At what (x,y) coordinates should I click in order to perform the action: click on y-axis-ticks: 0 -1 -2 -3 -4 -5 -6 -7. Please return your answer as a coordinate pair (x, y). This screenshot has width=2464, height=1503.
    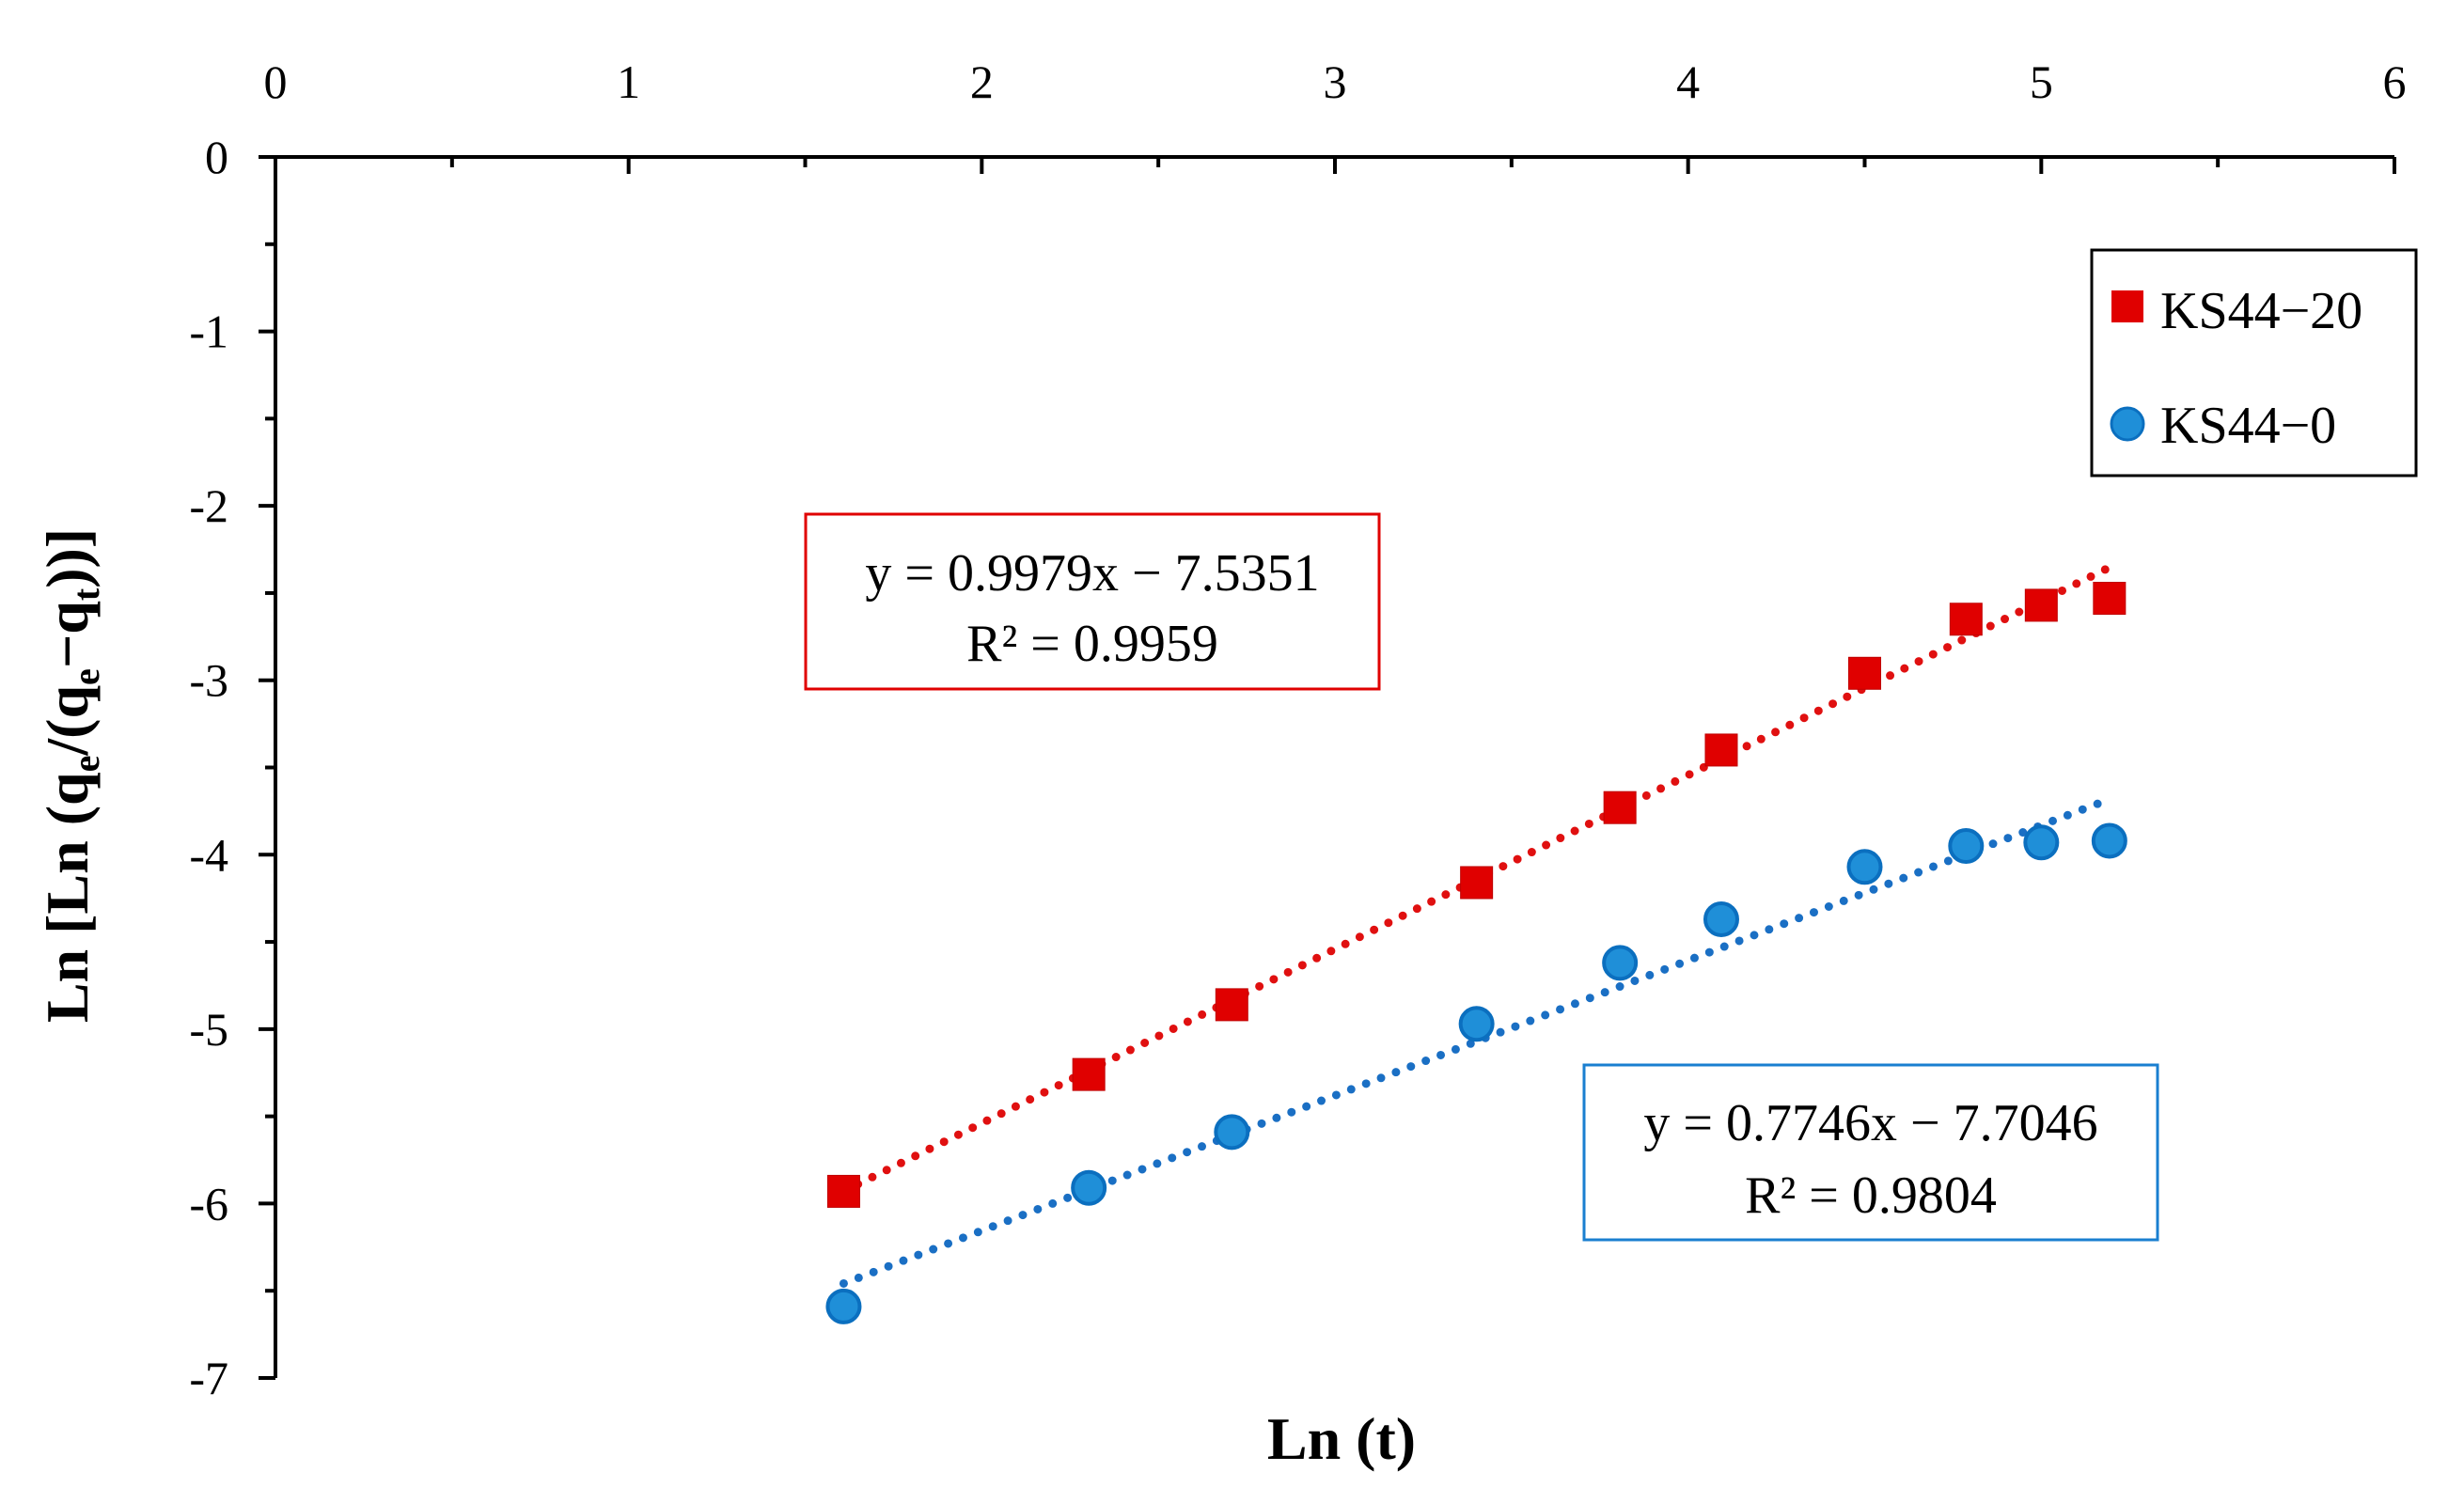
    Looking at the image, I should click on (232, 767).